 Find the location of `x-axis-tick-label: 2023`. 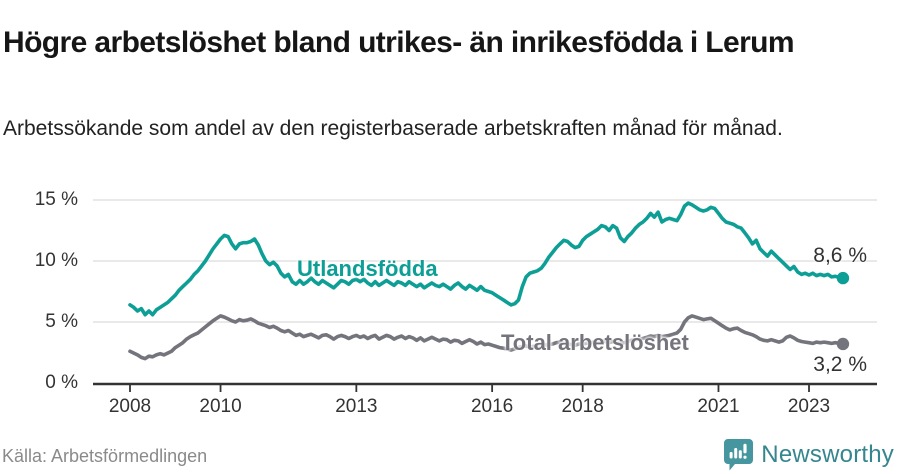

x-axis-tick-label: 2023 is located at coordinates (809, 406).